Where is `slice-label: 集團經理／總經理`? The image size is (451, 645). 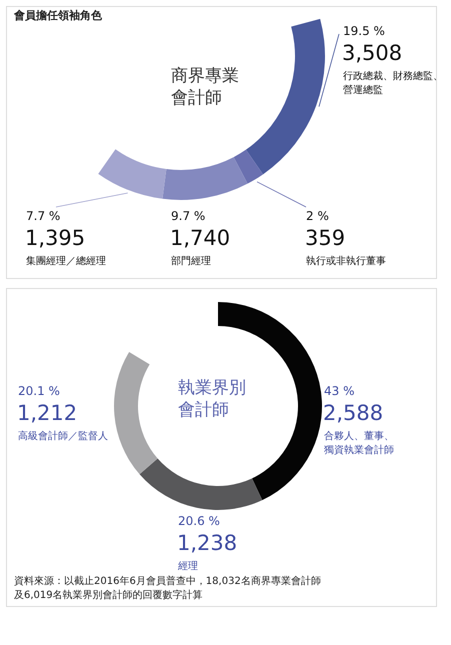 slice-label: 集團經理／總經理 is located at coordinates (66, 261).